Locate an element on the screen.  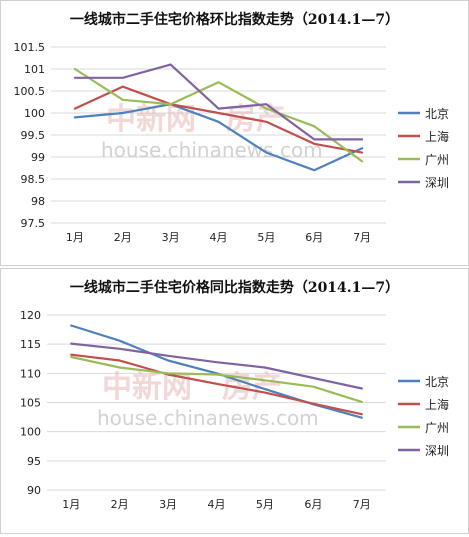
series-line-北京 is located at coordinates (218, 137).